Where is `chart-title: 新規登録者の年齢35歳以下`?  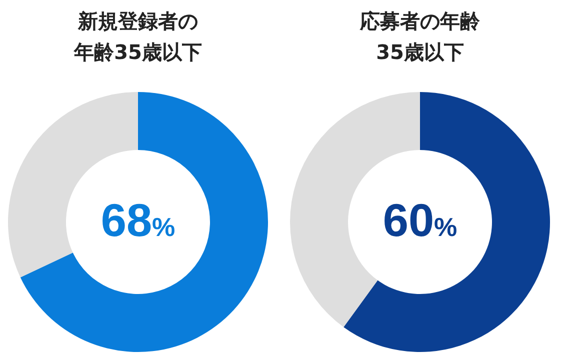
chart-title: 新規登録者の年齢35歳以下 is located at coordinates (137, 36).